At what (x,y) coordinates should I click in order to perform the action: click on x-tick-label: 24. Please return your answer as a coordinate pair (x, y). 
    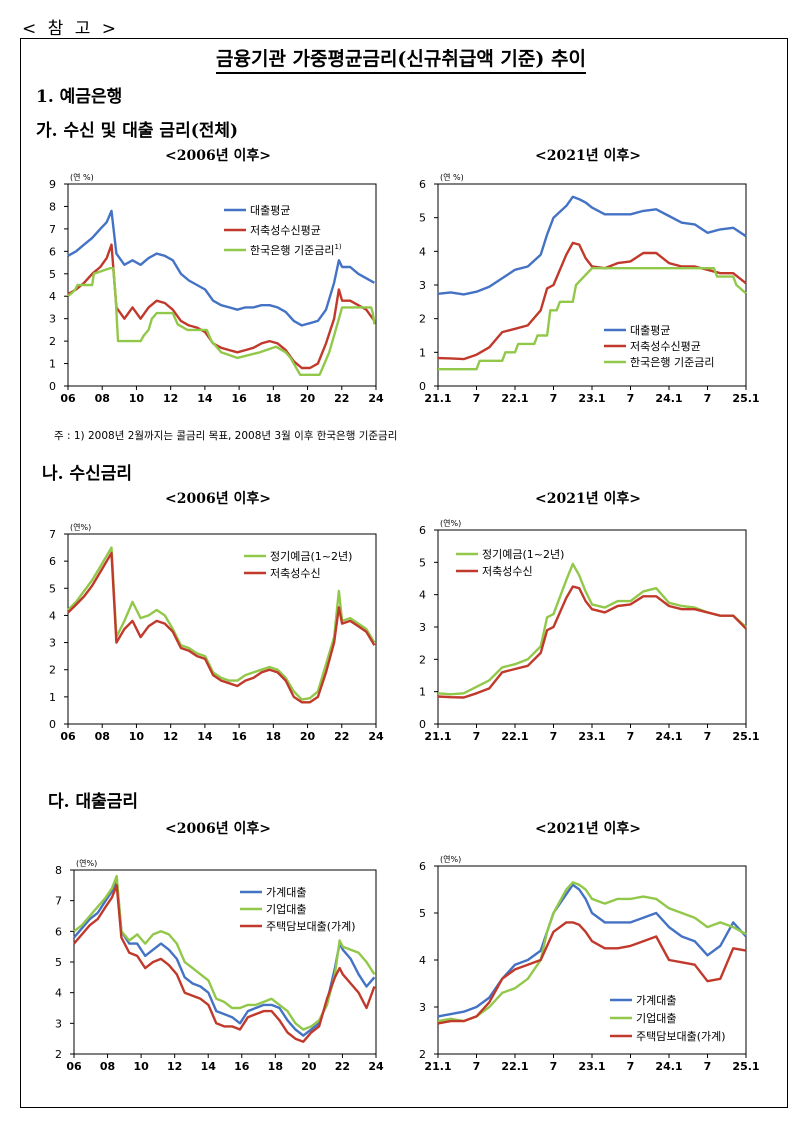
    Looking at the image, I should click on (376, 1066).